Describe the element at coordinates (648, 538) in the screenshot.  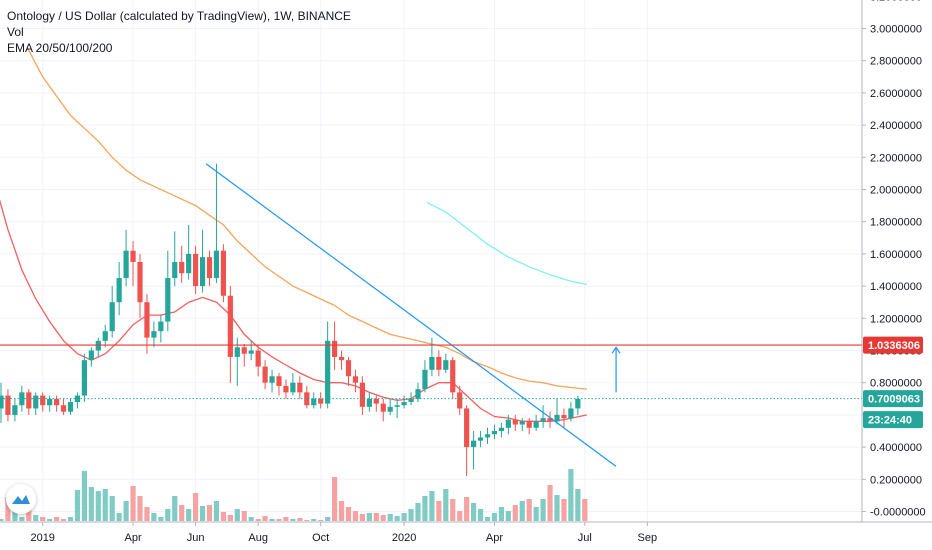
I see `x-tick-label: Sep` at that location.